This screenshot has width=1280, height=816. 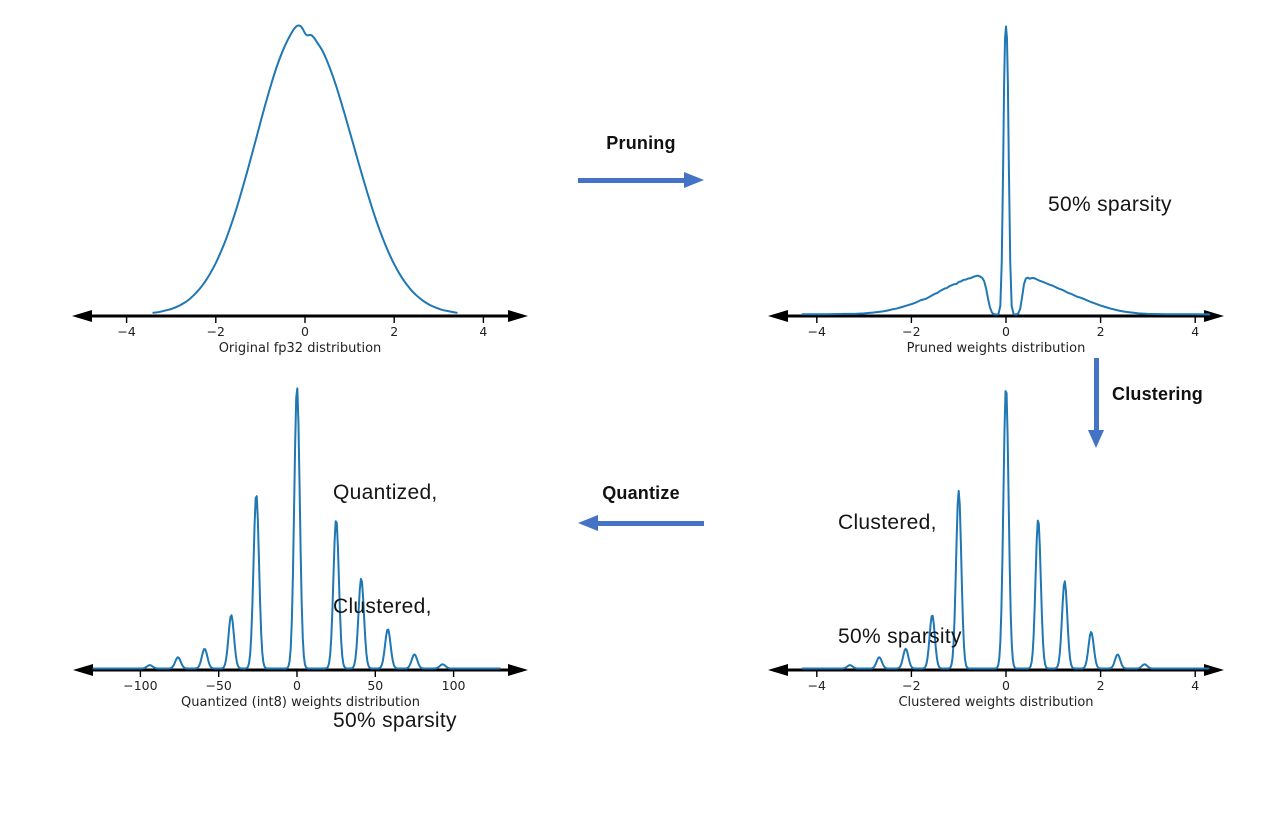 What do you see at coordinates (375, 685) in the screenshot?
I see `tick-label: 50` at bounding box center [375, 685].